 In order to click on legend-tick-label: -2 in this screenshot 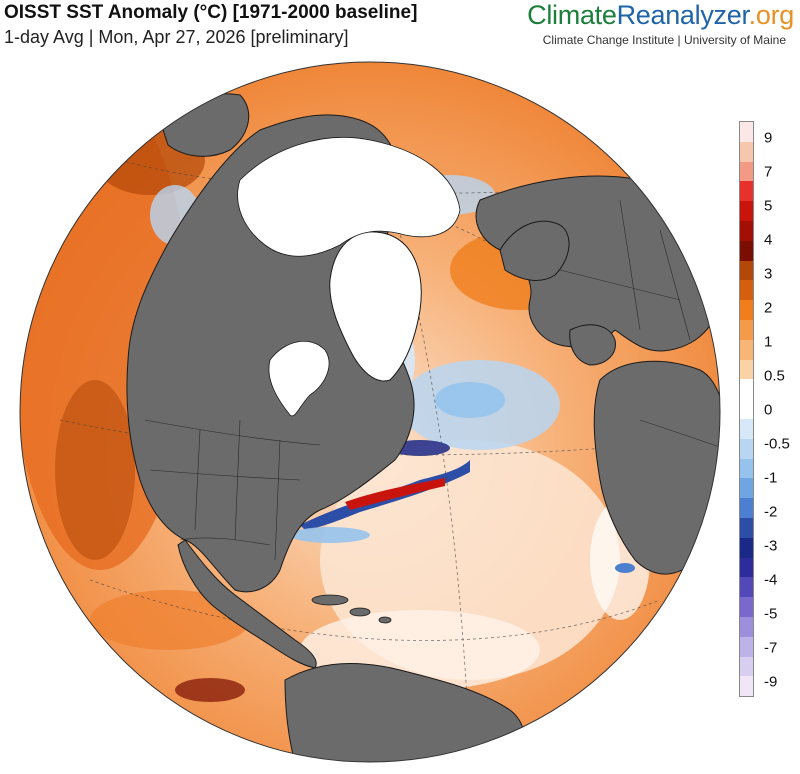, I will do `click(771, 512)`.